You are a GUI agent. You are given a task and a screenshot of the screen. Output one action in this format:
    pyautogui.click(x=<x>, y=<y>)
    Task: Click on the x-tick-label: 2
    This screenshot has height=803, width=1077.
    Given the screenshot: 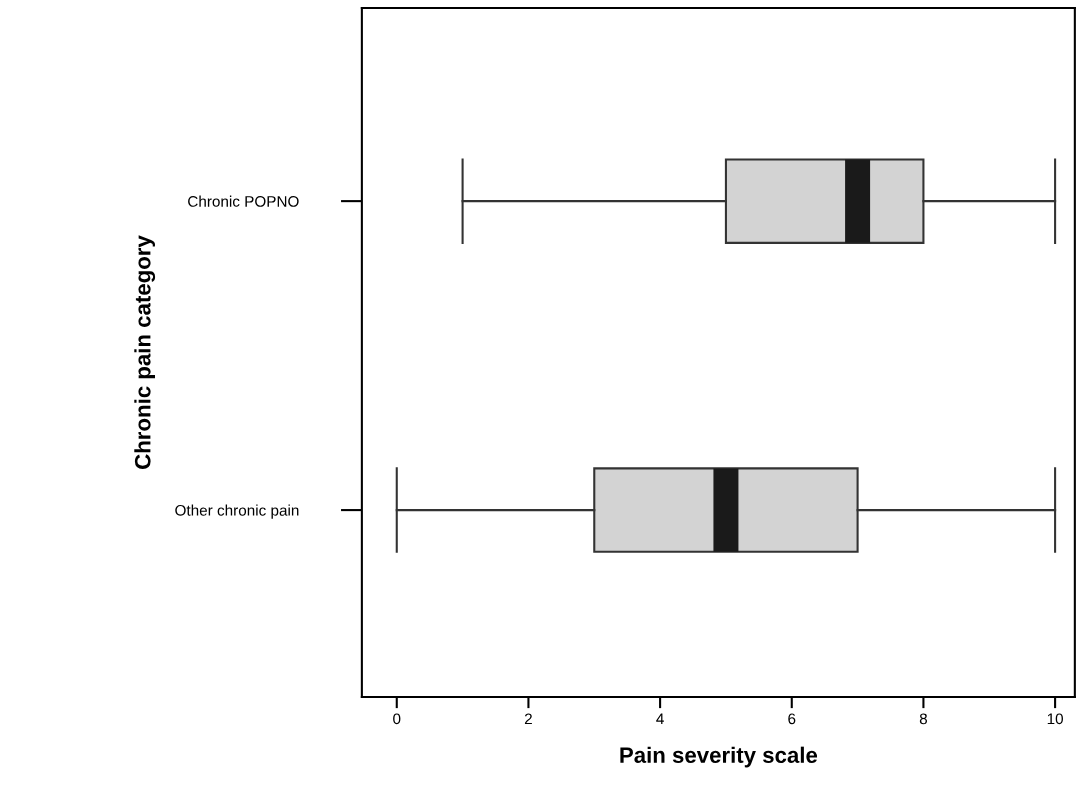 What is the action you would take?
    pyautogui.click(x=528, y=719)
    